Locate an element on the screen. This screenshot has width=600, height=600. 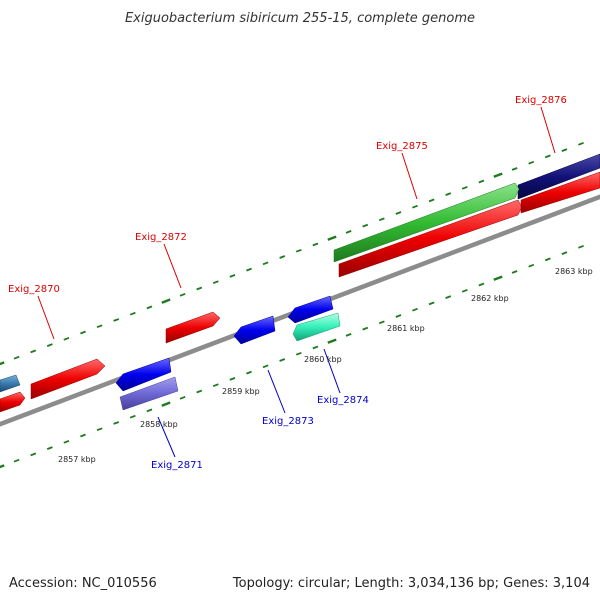
gene-left-steel is located at coordinates (10, 383).